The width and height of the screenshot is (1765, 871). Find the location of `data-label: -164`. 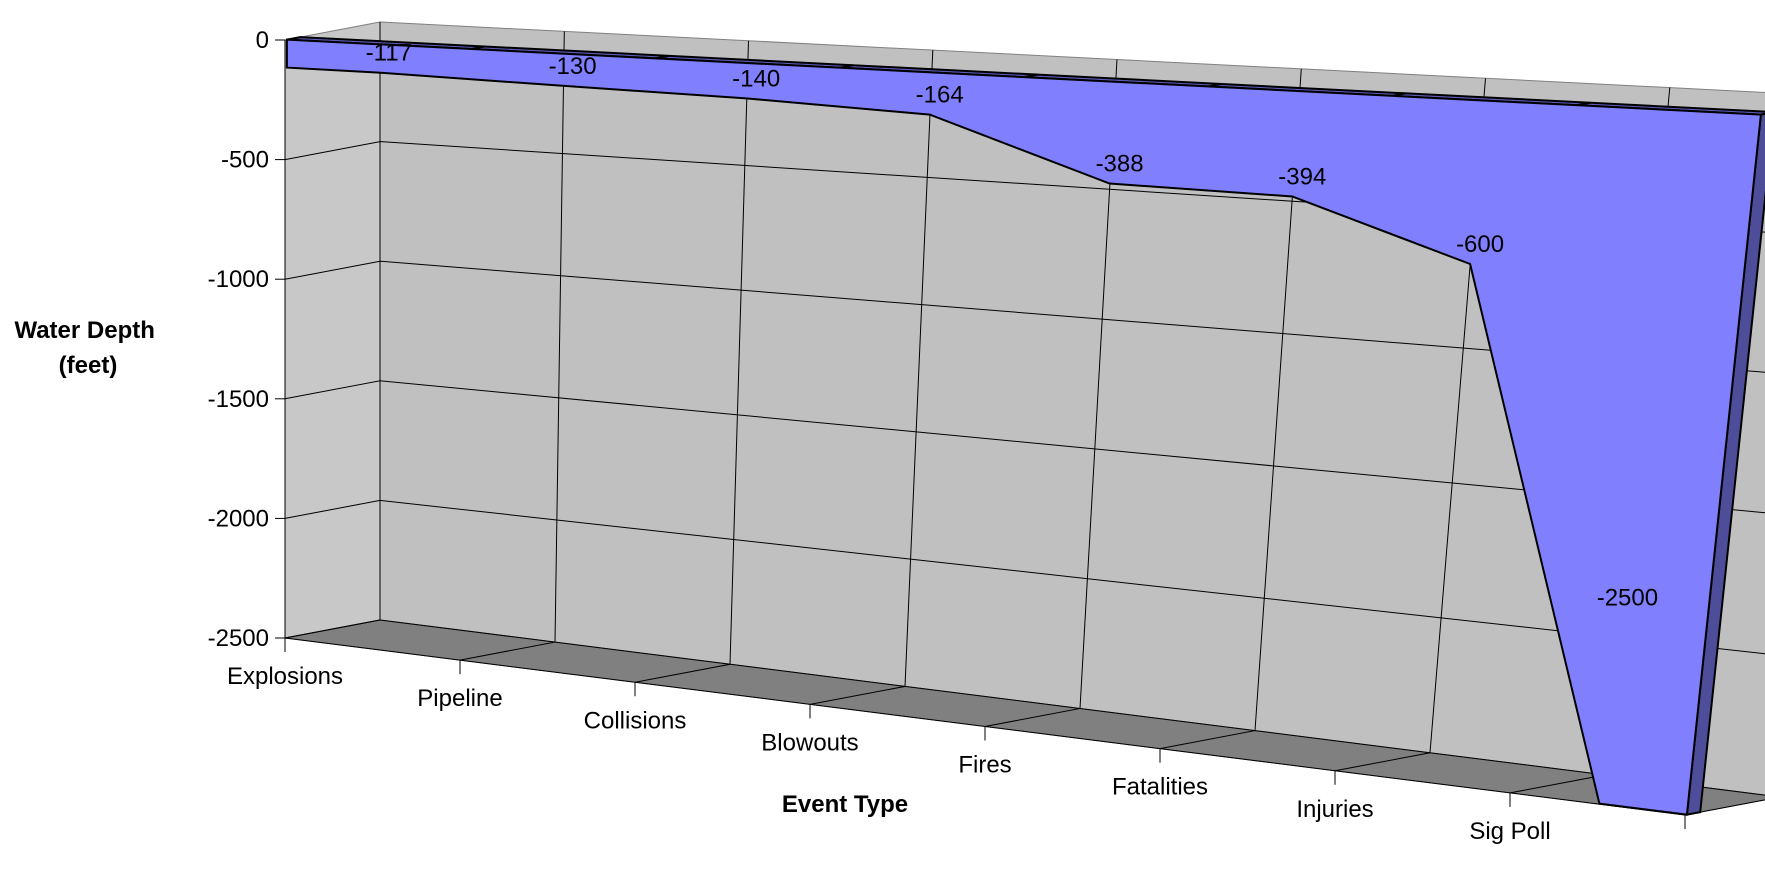

data-label: -164 is located at coordinates (940, 95).